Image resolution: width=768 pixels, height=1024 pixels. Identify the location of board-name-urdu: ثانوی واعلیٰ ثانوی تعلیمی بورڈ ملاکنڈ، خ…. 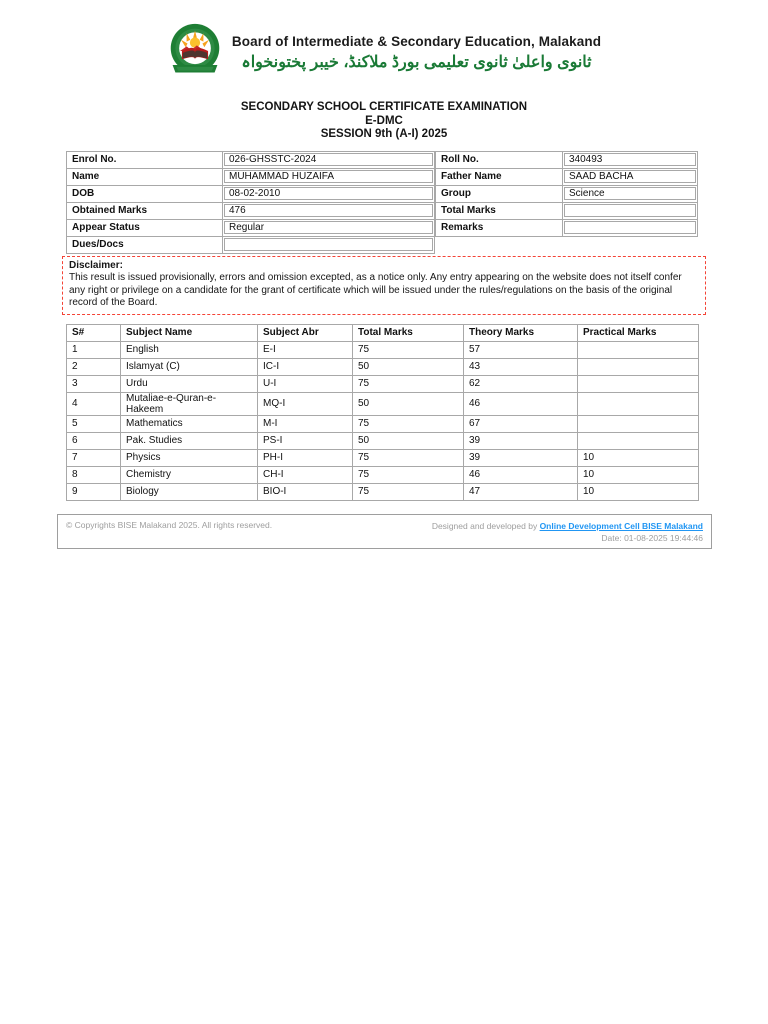
(416, 62).